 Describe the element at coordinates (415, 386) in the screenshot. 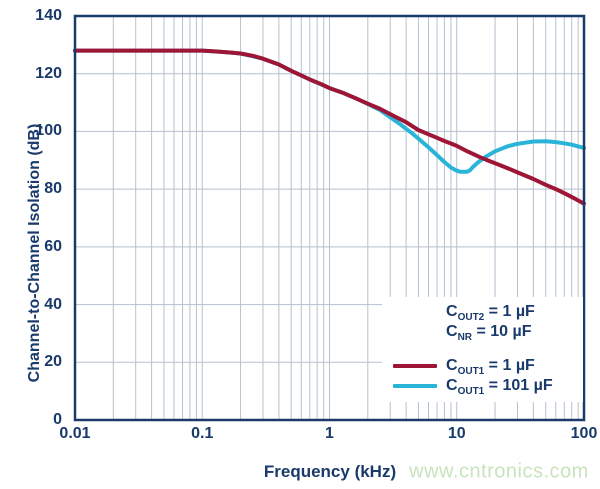

I see `series-swatch-cyan` at that location.